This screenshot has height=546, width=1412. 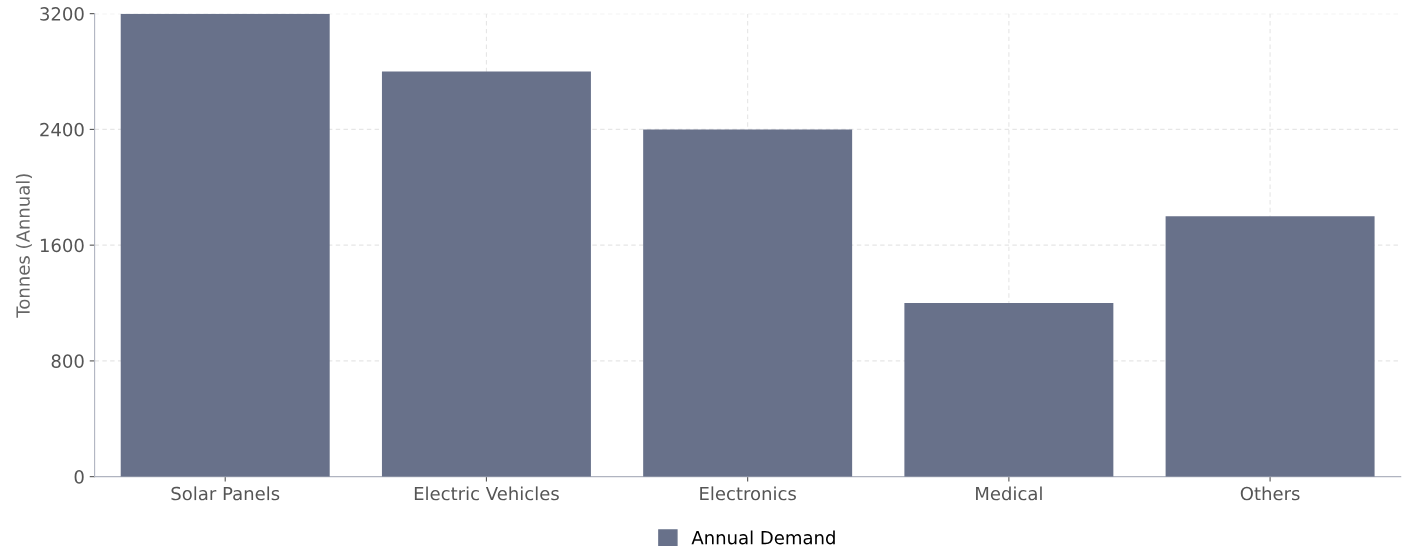 I want to click on y-tick-label: 2400, so click(x=62, y=129).